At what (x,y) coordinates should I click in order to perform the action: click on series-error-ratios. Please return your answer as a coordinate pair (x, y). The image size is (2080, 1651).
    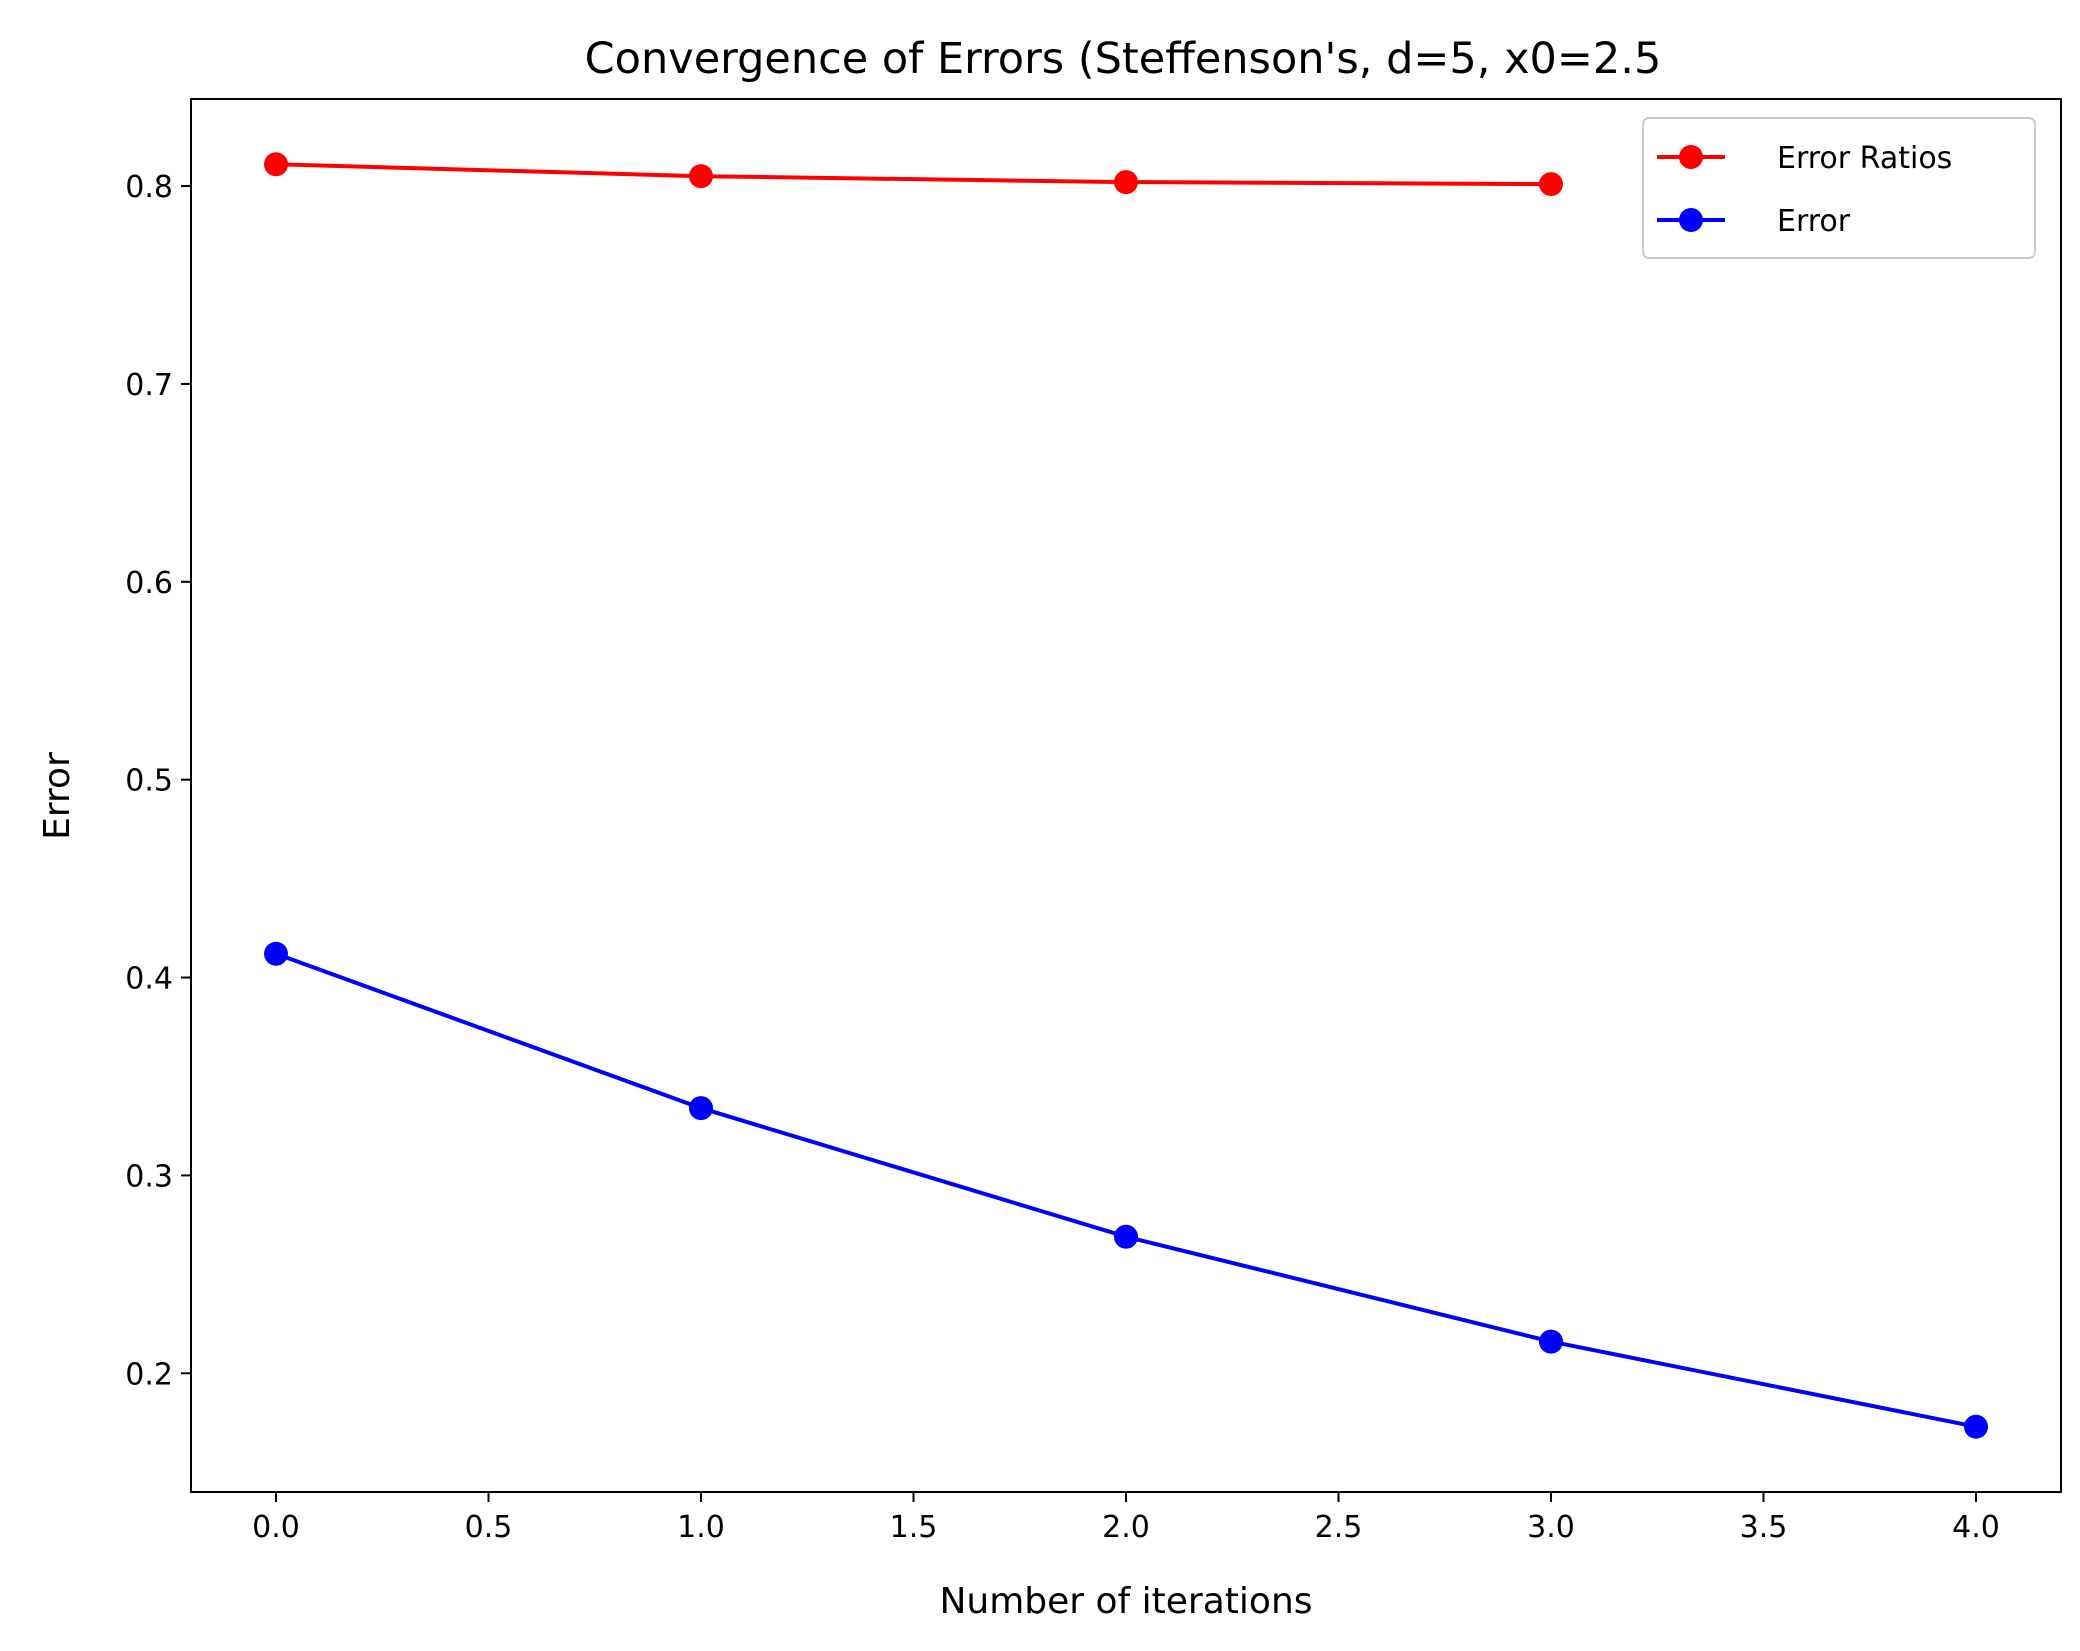
    Looking at the image, I should click on (913, 174).